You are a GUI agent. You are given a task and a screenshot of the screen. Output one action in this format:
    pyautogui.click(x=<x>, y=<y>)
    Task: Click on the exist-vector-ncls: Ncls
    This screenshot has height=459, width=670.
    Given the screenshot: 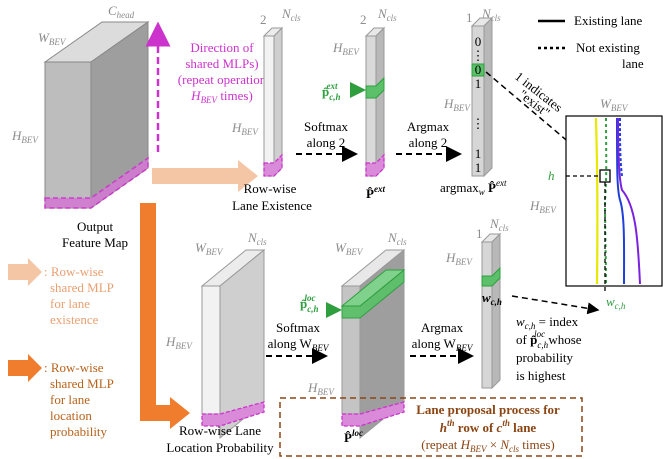 What is the action you would take?
    pyautogui.click(x=491, y=14)
    